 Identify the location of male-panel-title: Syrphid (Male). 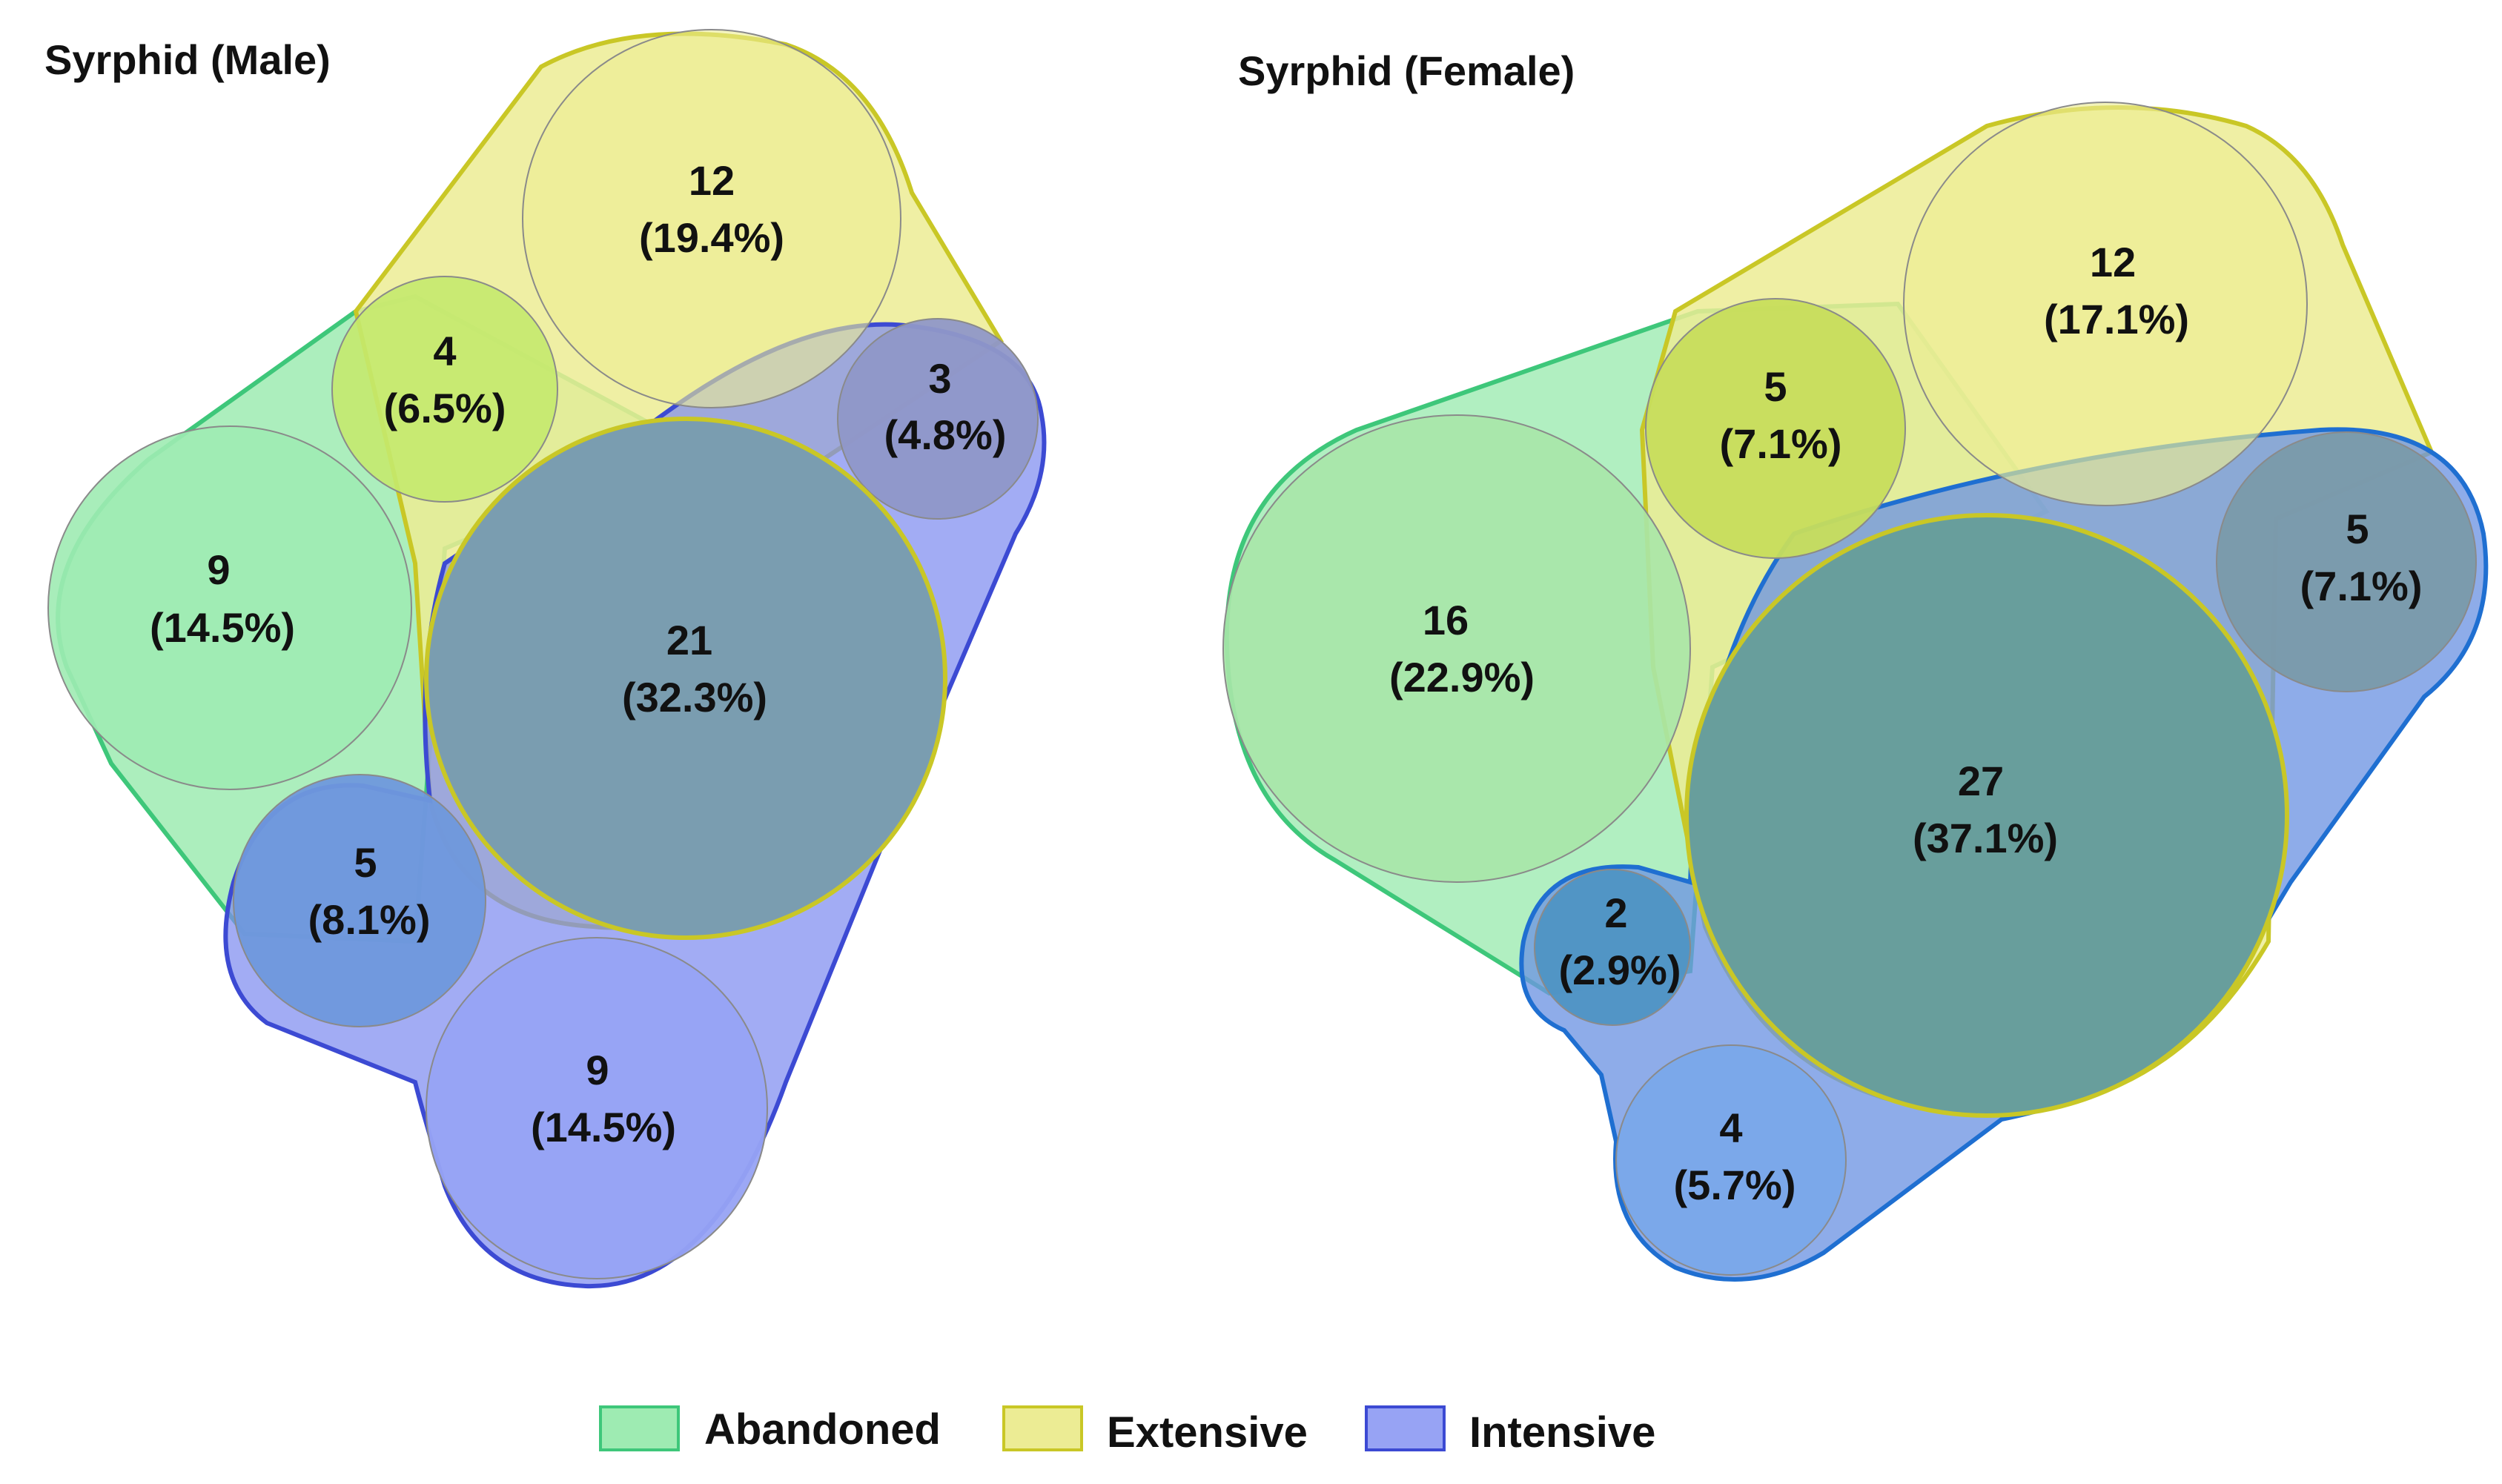
(187, 60).